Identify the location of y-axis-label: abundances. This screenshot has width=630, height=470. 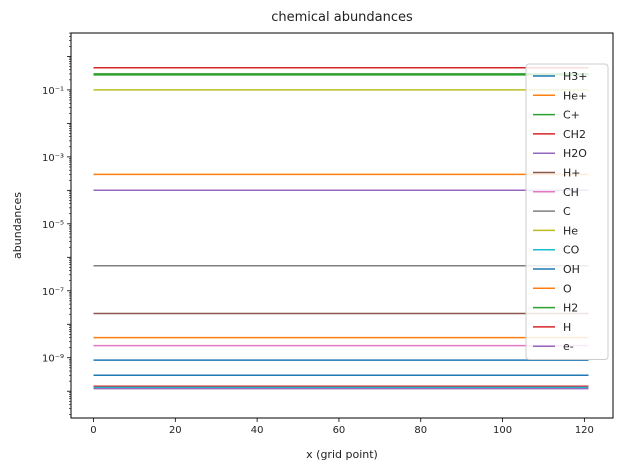
(17, 225).